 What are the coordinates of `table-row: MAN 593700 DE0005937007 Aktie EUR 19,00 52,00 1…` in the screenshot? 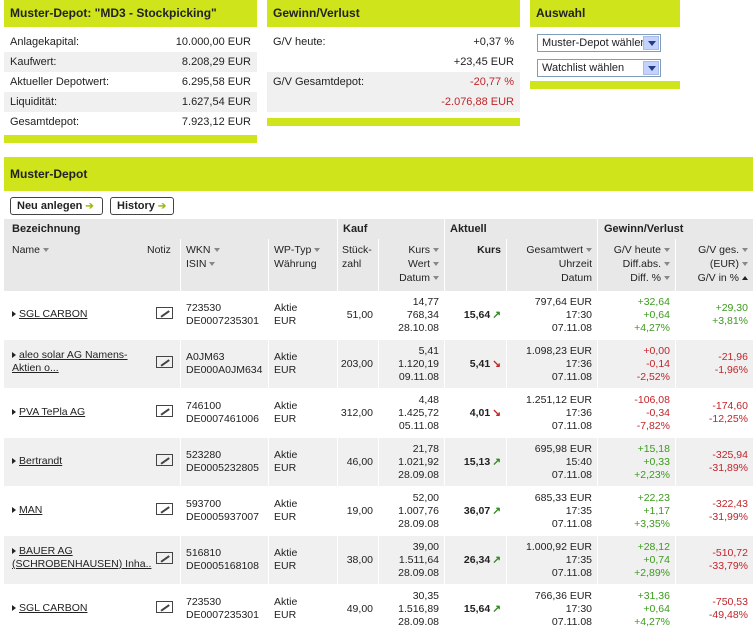 It's located at (378, 511).